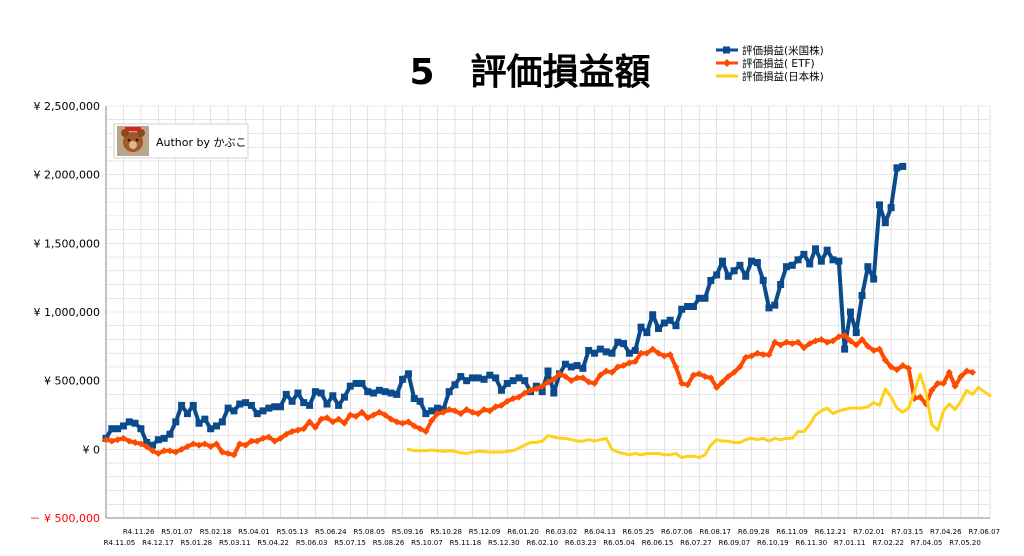 The width and height of the screenshot is (1024, 556). What do you see at coordinates (831, 532) in the screenshot?
I see `x-tick-label: R6.12.21` at bounding box center [831, 532].